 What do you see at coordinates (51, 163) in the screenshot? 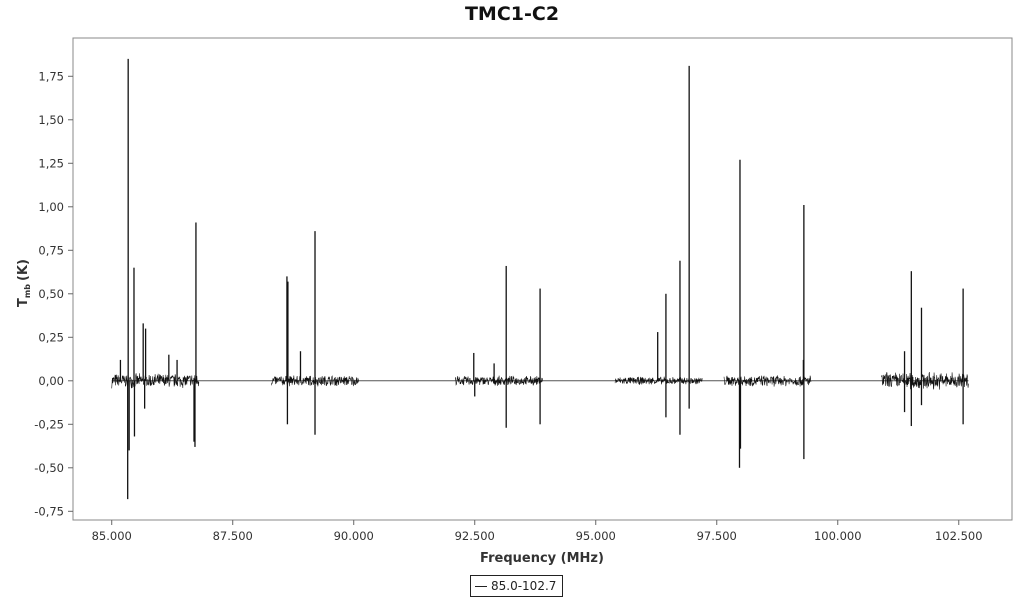
I see `y-tick-label: 1,25` at bounding box center [51, 163].